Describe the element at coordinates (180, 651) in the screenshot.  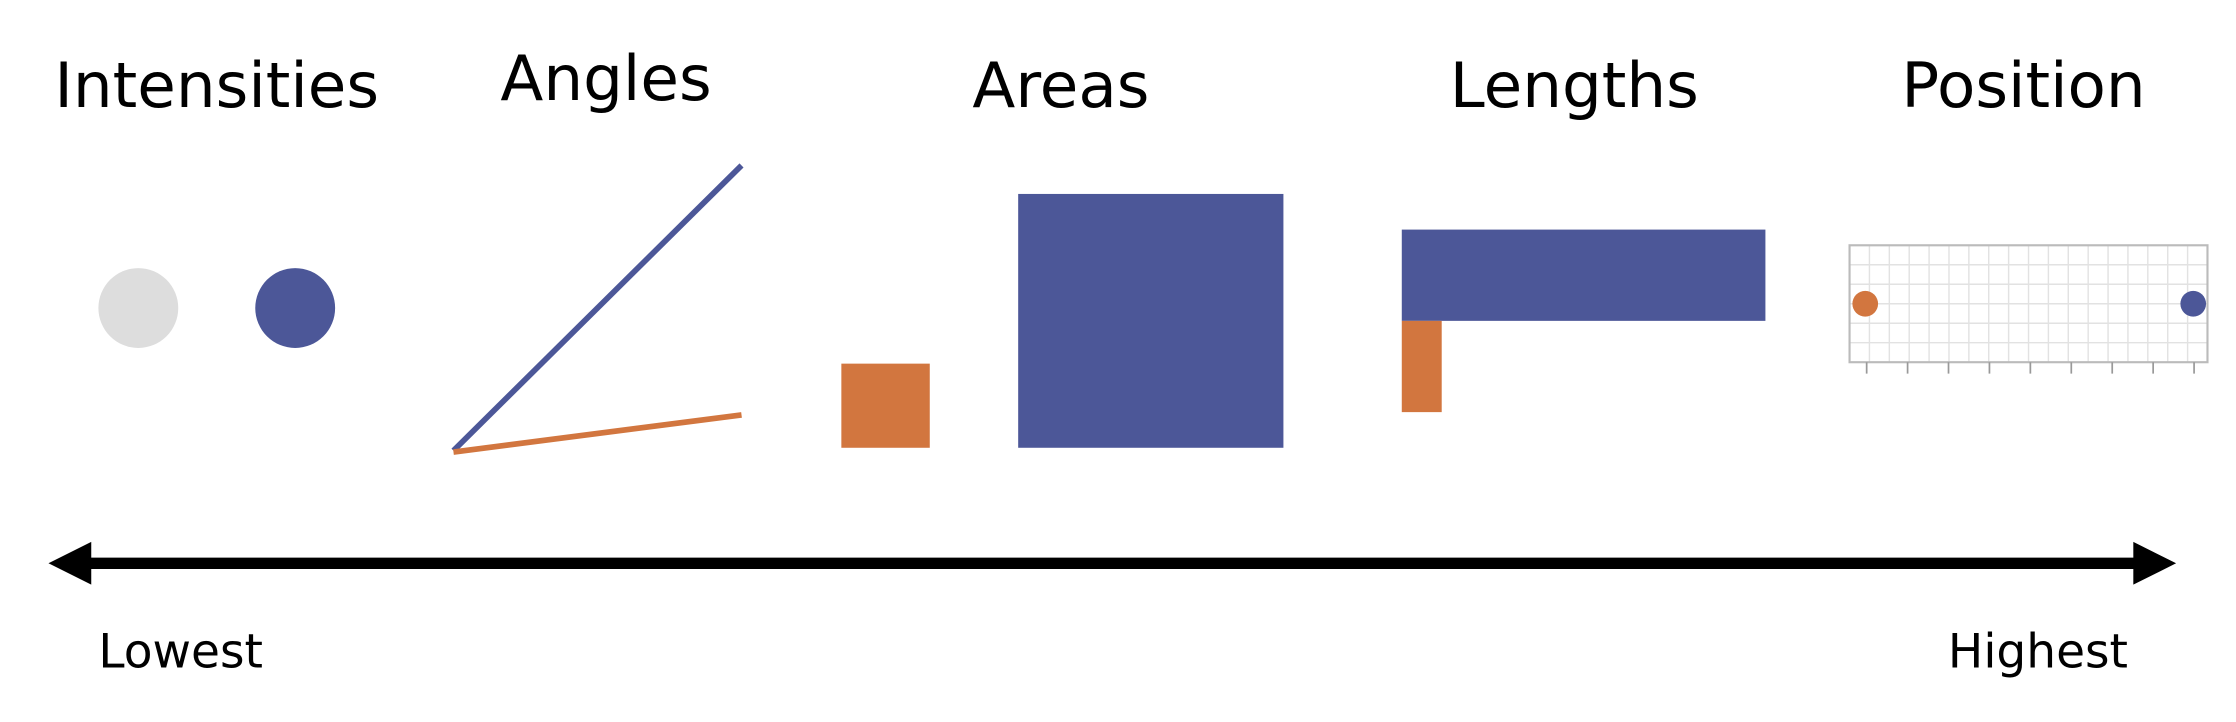
I see `scale-low-label: Lowest` at that location.